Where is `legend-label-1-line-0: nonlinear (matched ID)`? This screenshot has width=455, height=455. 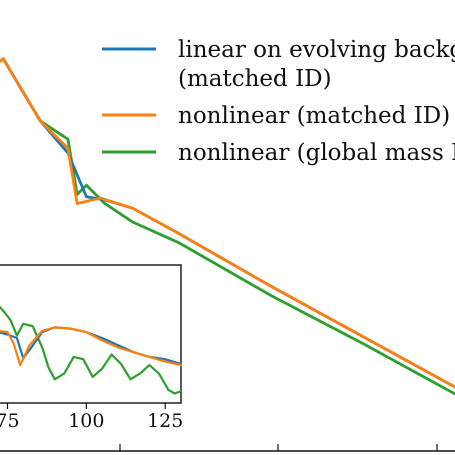
legend-label-1-line-0: nonlinear (matched ID) is located at coordinates (314, 116).